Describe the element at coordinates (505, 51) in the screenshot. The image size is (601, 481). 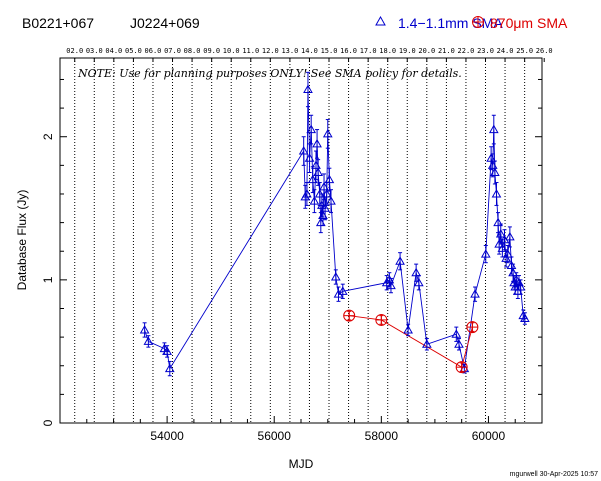
I see `year-tick-label: 24.0` at that location.